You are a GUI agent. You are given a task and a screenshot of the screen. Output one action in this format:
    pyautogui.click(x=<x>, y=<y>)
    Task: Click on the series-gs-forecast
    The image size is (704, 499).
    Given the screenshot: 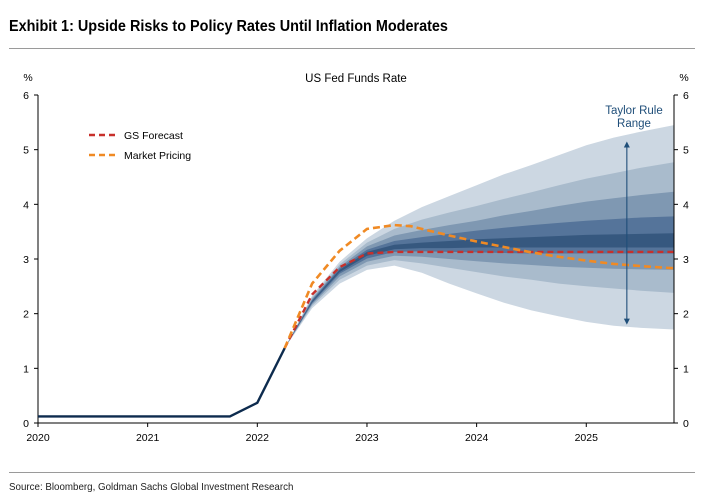 What is the action you would take?
    pyautogui.click(x=478, y=299)
    